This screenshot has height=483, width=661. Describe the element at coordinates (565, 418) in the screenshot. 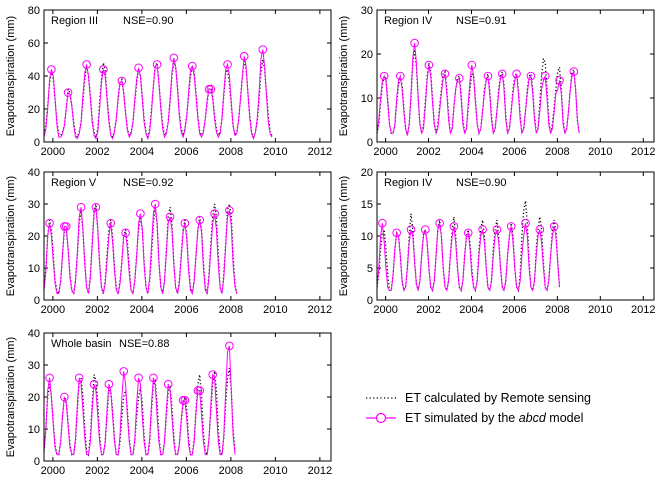

I see `legend-abcd-suffix: model` at that location.